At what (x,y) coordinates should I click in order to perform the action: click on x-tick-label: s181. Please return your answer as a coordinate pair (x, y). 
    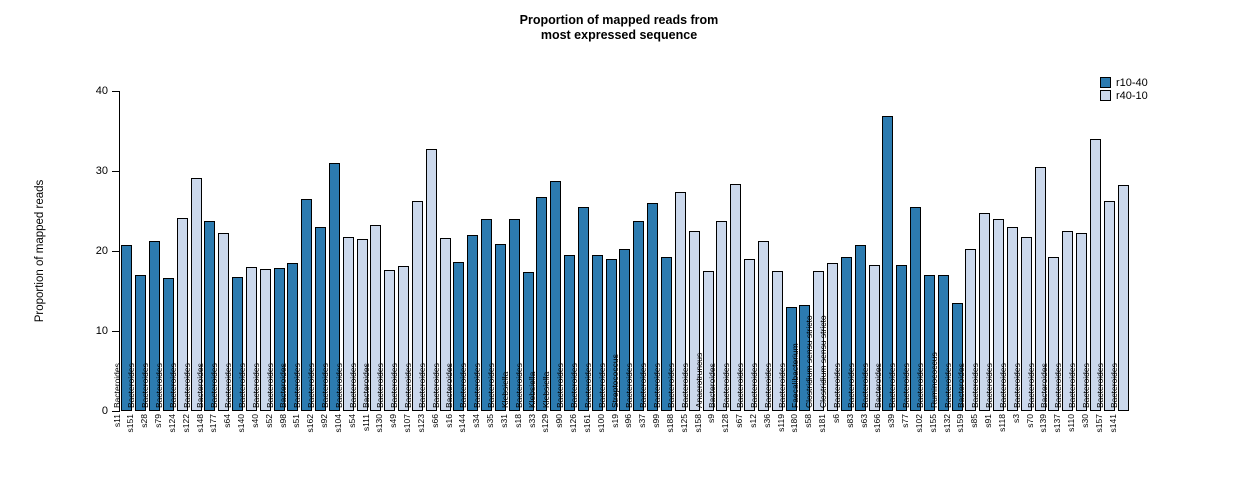
    Looking at the image, I should click on (822, 423).